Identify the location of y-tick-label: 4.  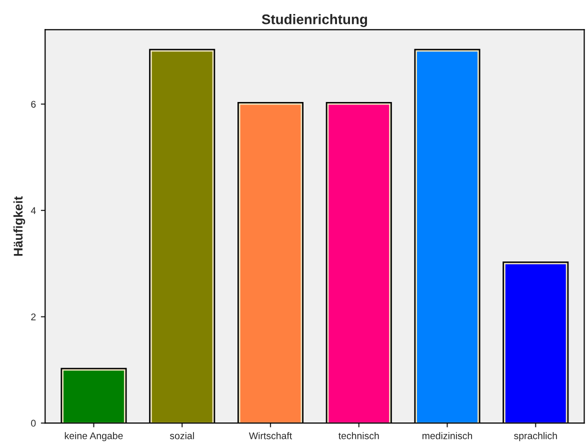
(33, 210).